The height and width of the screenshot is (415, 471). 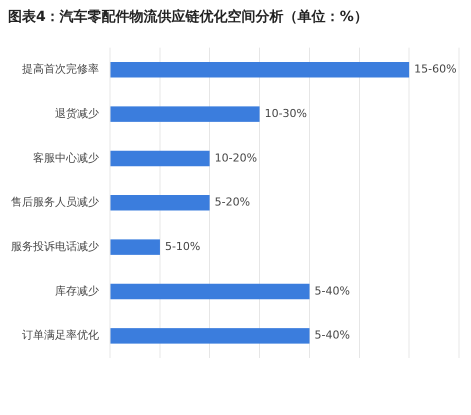 I want to click on annotation: 5-20%, so click(x=232, y=202).